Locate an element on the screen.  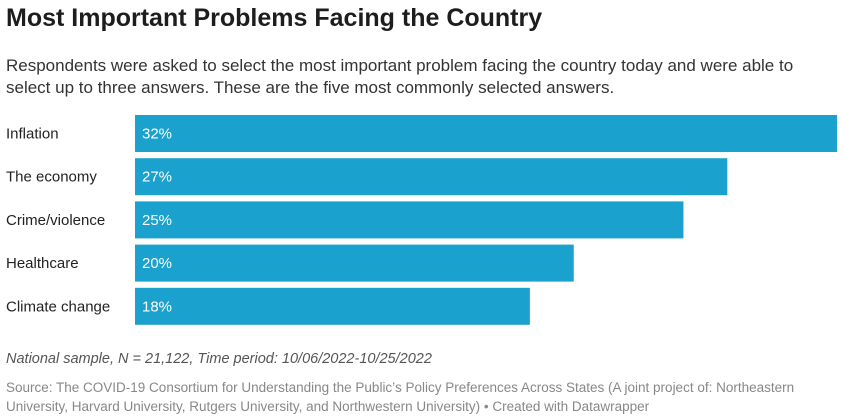
category-label: The economy is located at coordinates (51, 177).